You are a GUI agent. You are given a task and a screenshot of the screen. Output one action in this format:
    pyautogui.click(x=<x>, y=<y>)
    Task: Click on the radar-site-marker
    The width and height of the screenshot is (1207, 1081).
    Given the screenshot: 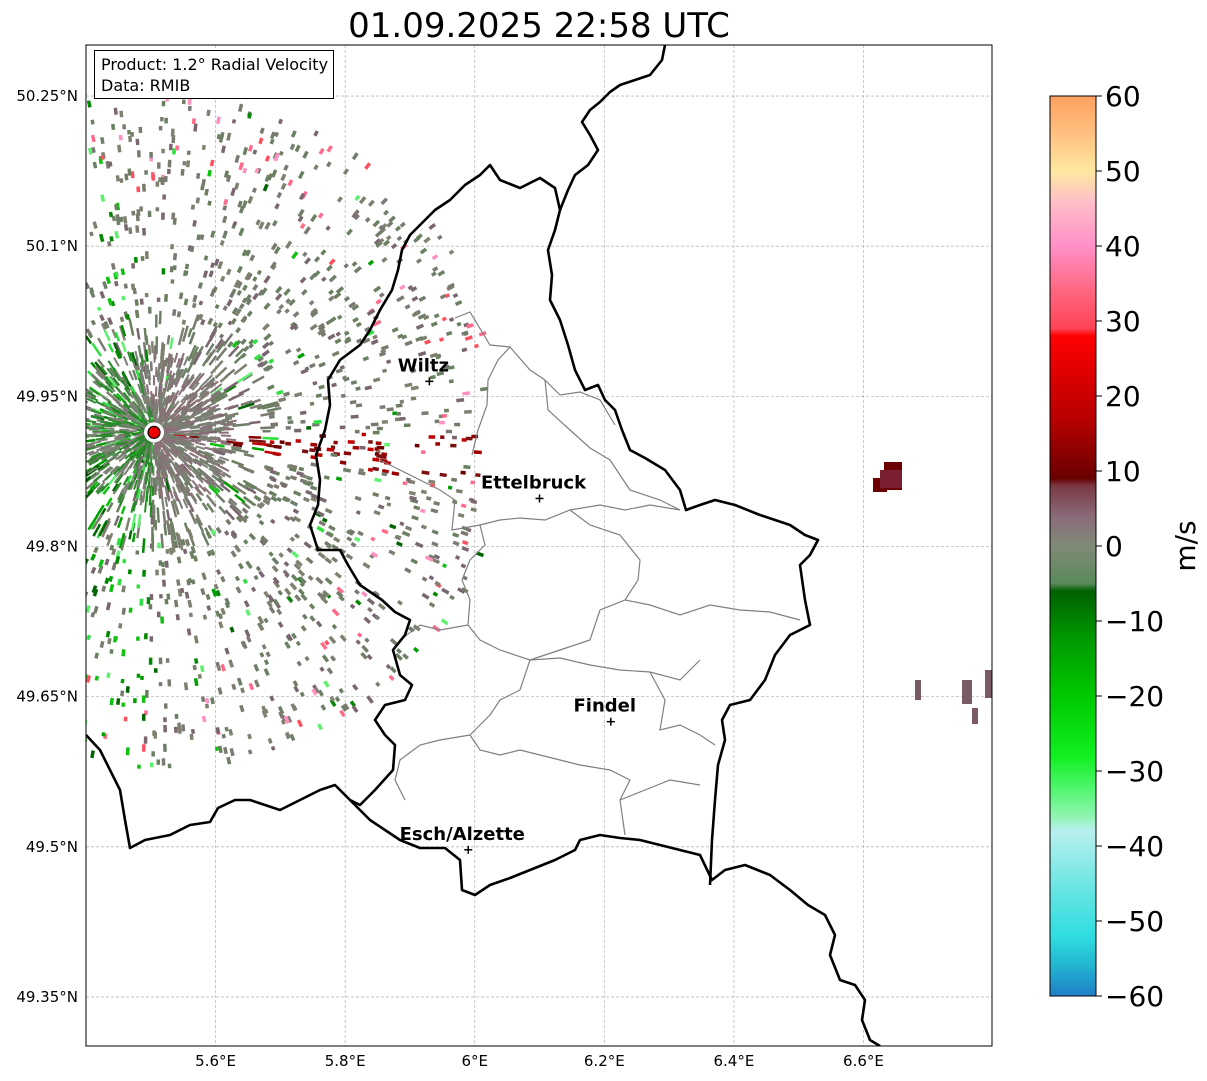 What is the action you would take?
    pyautogui.click(x=154, y=432)
    